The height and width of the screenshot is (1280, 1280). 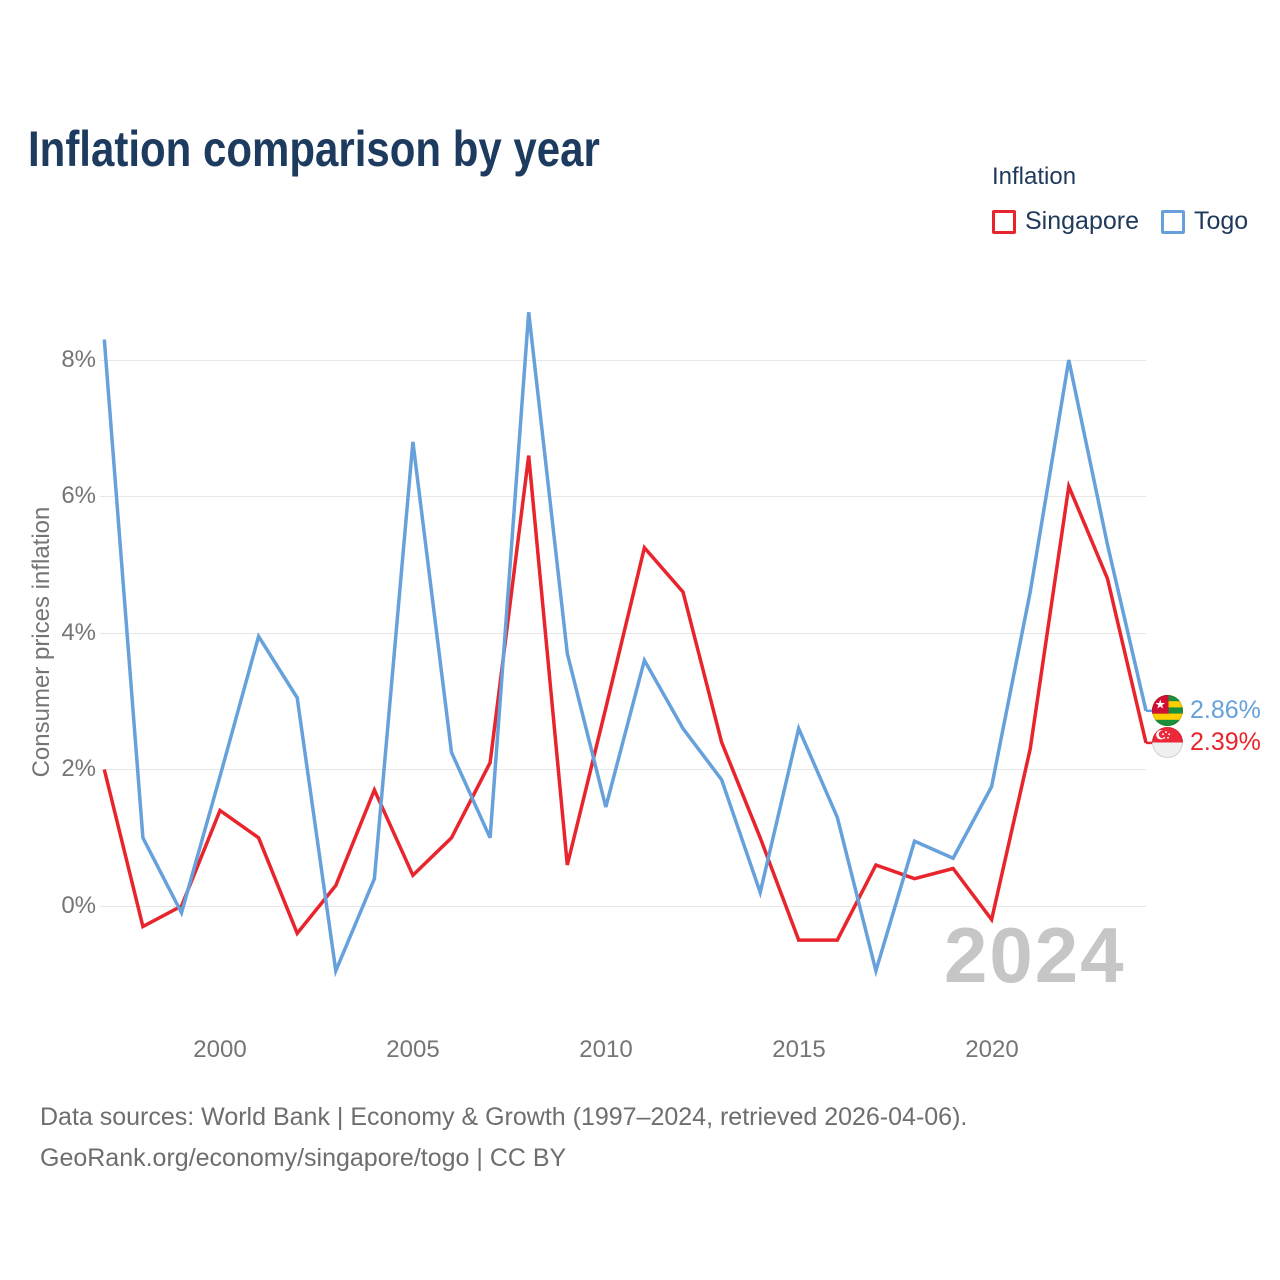 I want to click on gridline-8pct, so click(x=623, y=360).